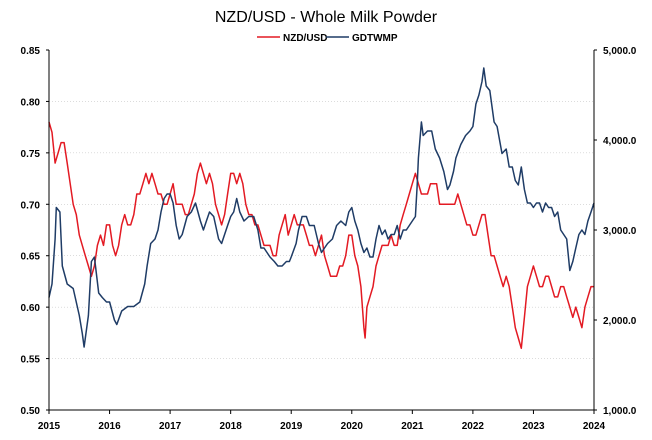 This screenshot has width=652, height=440. Describe the element at coordinates (305, 38) in the screenshot. I see `legend-label-nzdusd: NZD/USD` at that location.